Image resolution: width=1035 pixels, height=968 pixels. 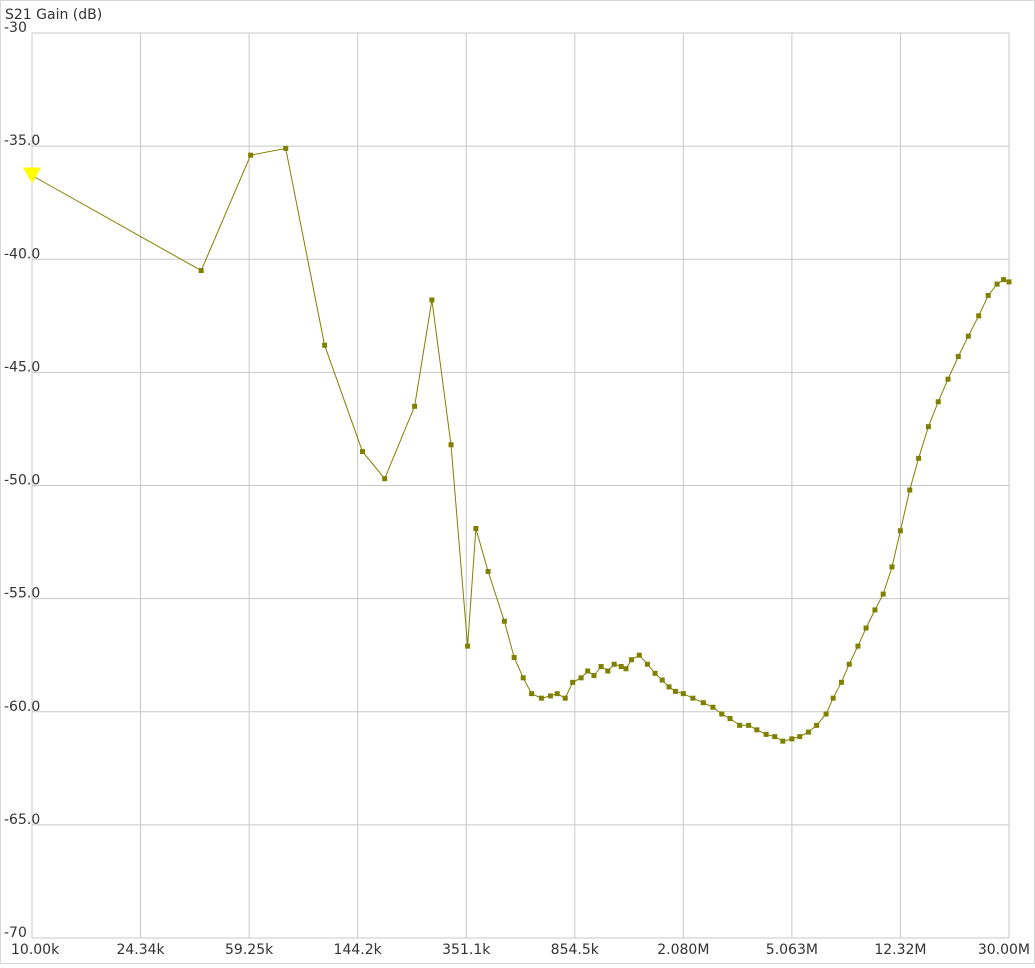 I want to click on x-tick-label: 24.34k, so click(x=140, y=950).